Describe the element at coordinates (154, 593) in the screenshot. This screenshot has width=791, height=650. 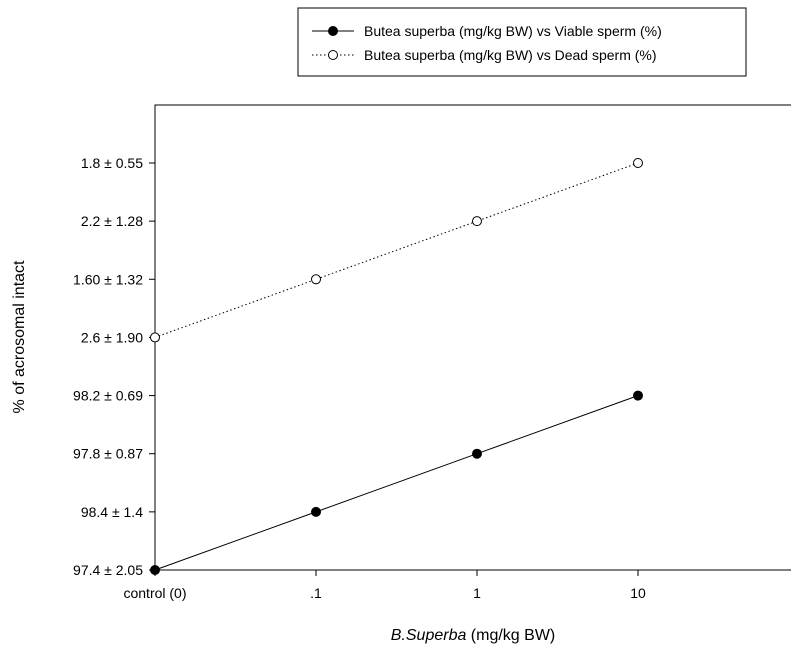
I see `x-tick-label: control (0)` at that location.